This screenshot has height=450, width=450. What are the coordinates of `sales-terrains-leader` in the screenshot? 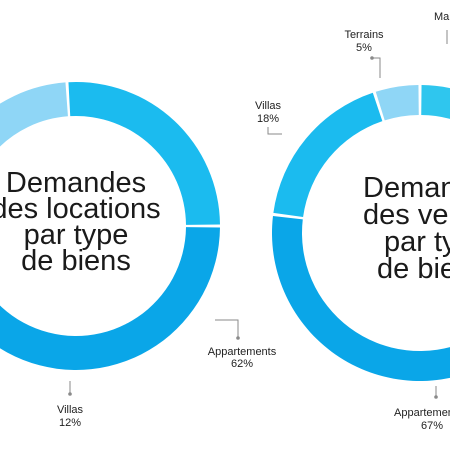 It's located at (376, 67).